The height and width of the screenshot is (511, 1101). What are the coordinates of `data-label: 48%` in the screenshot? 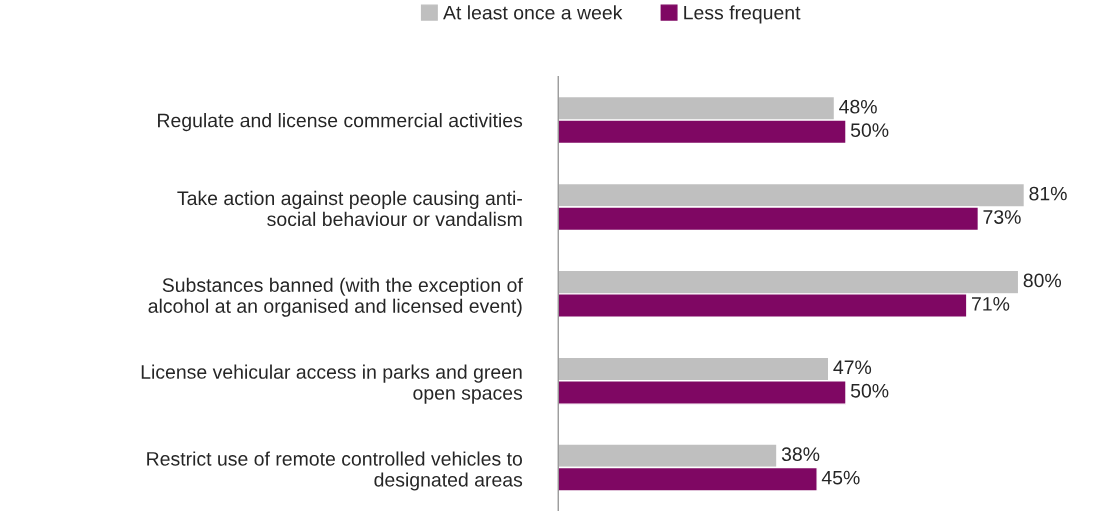 It's located at (858, 106).